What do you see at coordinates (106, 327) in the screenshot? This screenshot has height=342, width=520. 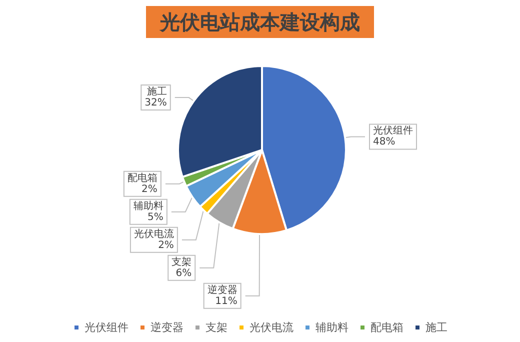 I see `legend-label: 光伏组件` at bounding box center [106, 327].